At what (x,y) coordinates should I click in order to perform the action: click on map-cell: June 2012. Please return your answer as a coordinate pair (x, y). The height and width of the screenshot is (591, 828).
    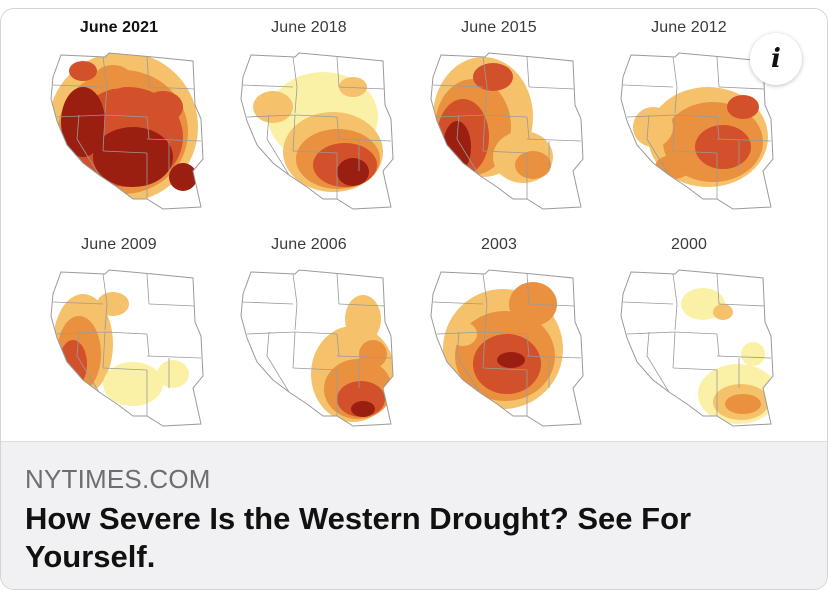
    Looking at the image, I should click on (689, 116).